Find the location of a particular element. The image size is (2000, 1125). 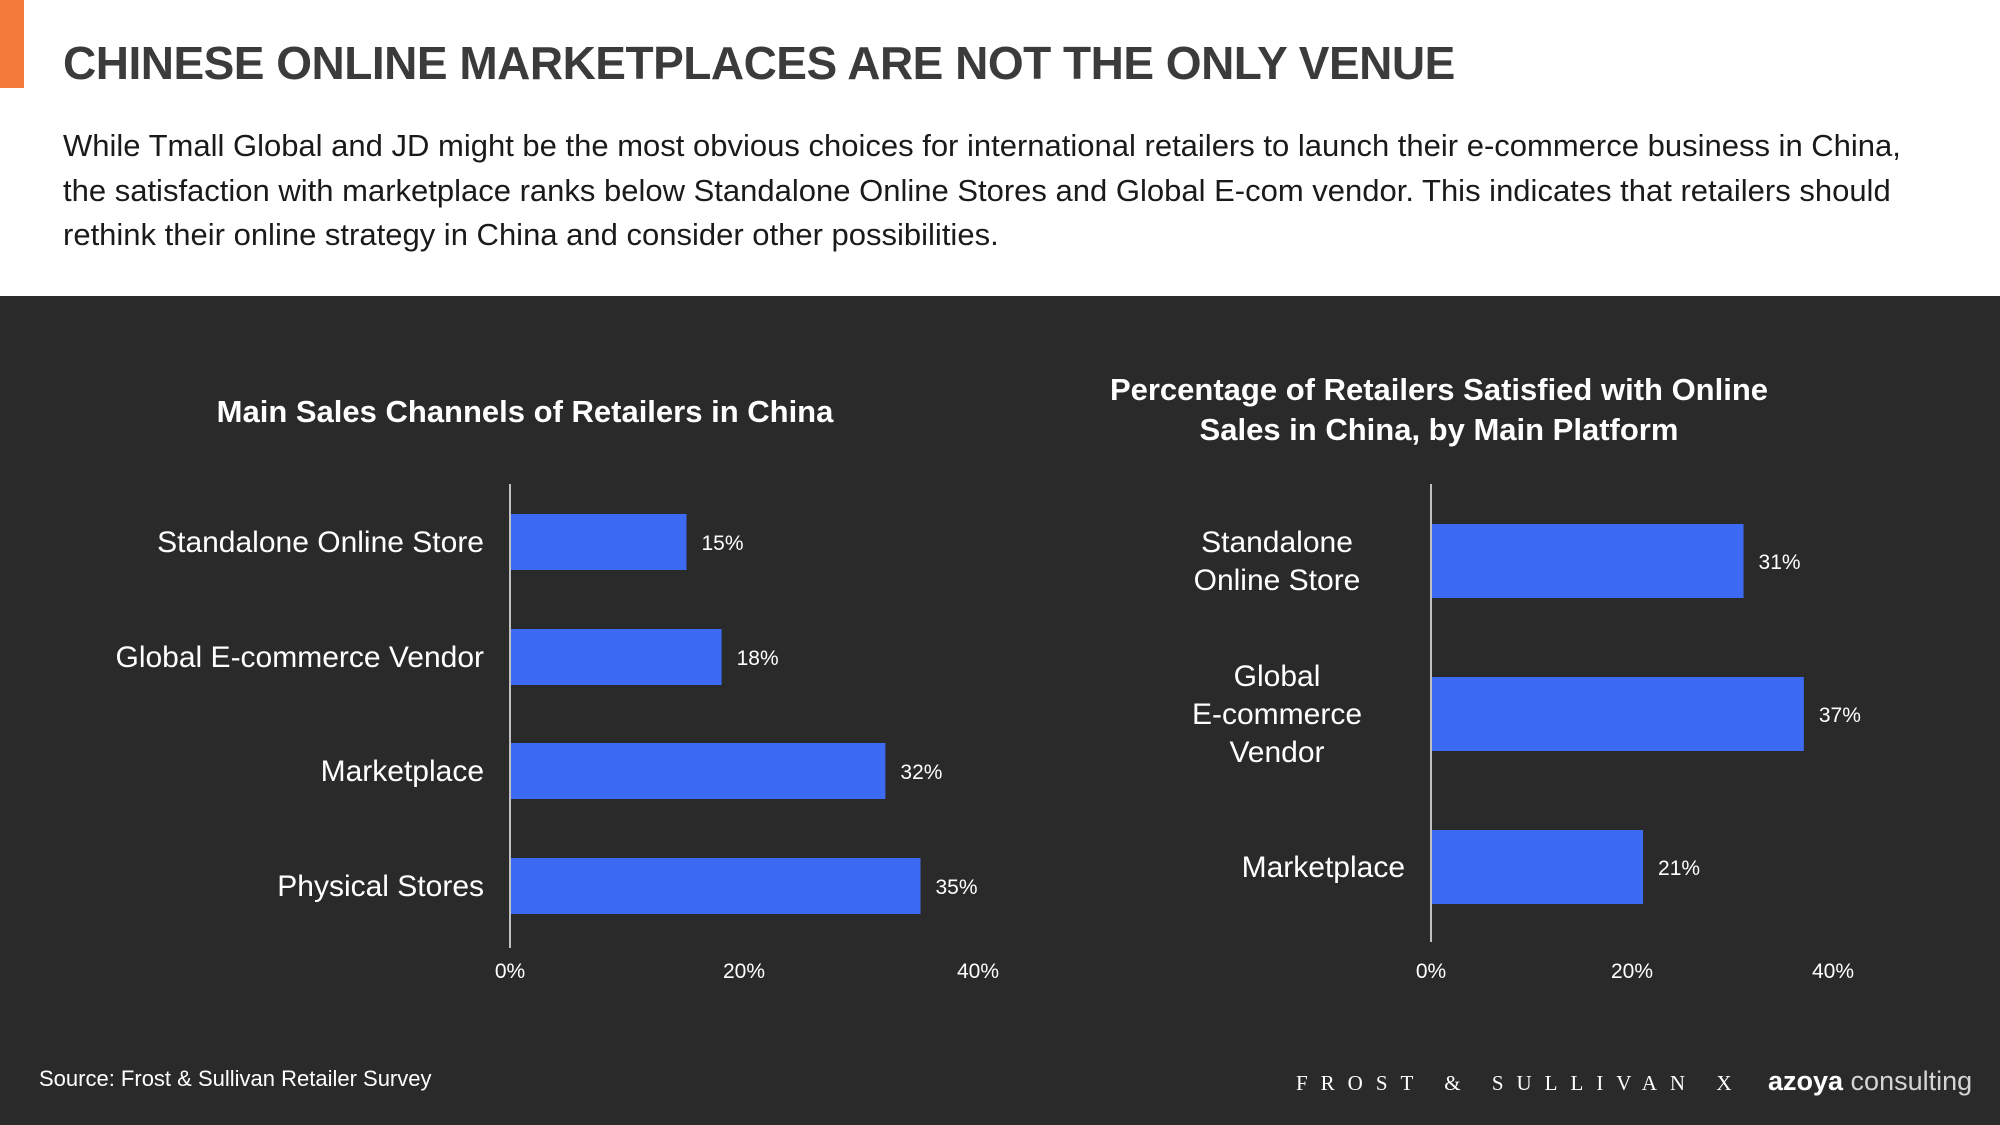

azoya-logo: azoya consulting is located at coordinates (1870, 1081).